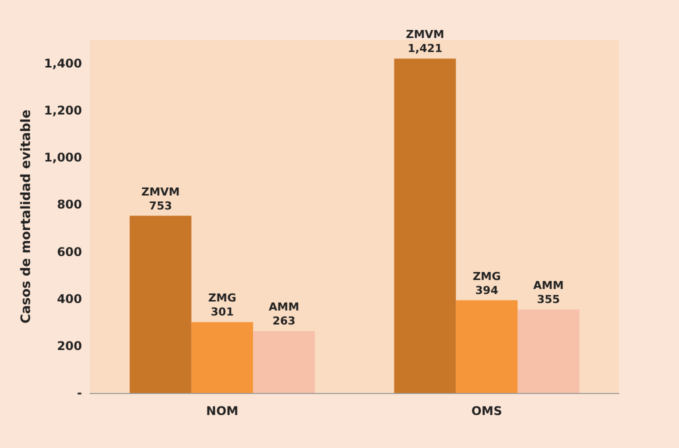  What do you see at coordinates (69, 299) in the screenshot?
I see `y-tick-label: 400` at bounding box center [69, 299].